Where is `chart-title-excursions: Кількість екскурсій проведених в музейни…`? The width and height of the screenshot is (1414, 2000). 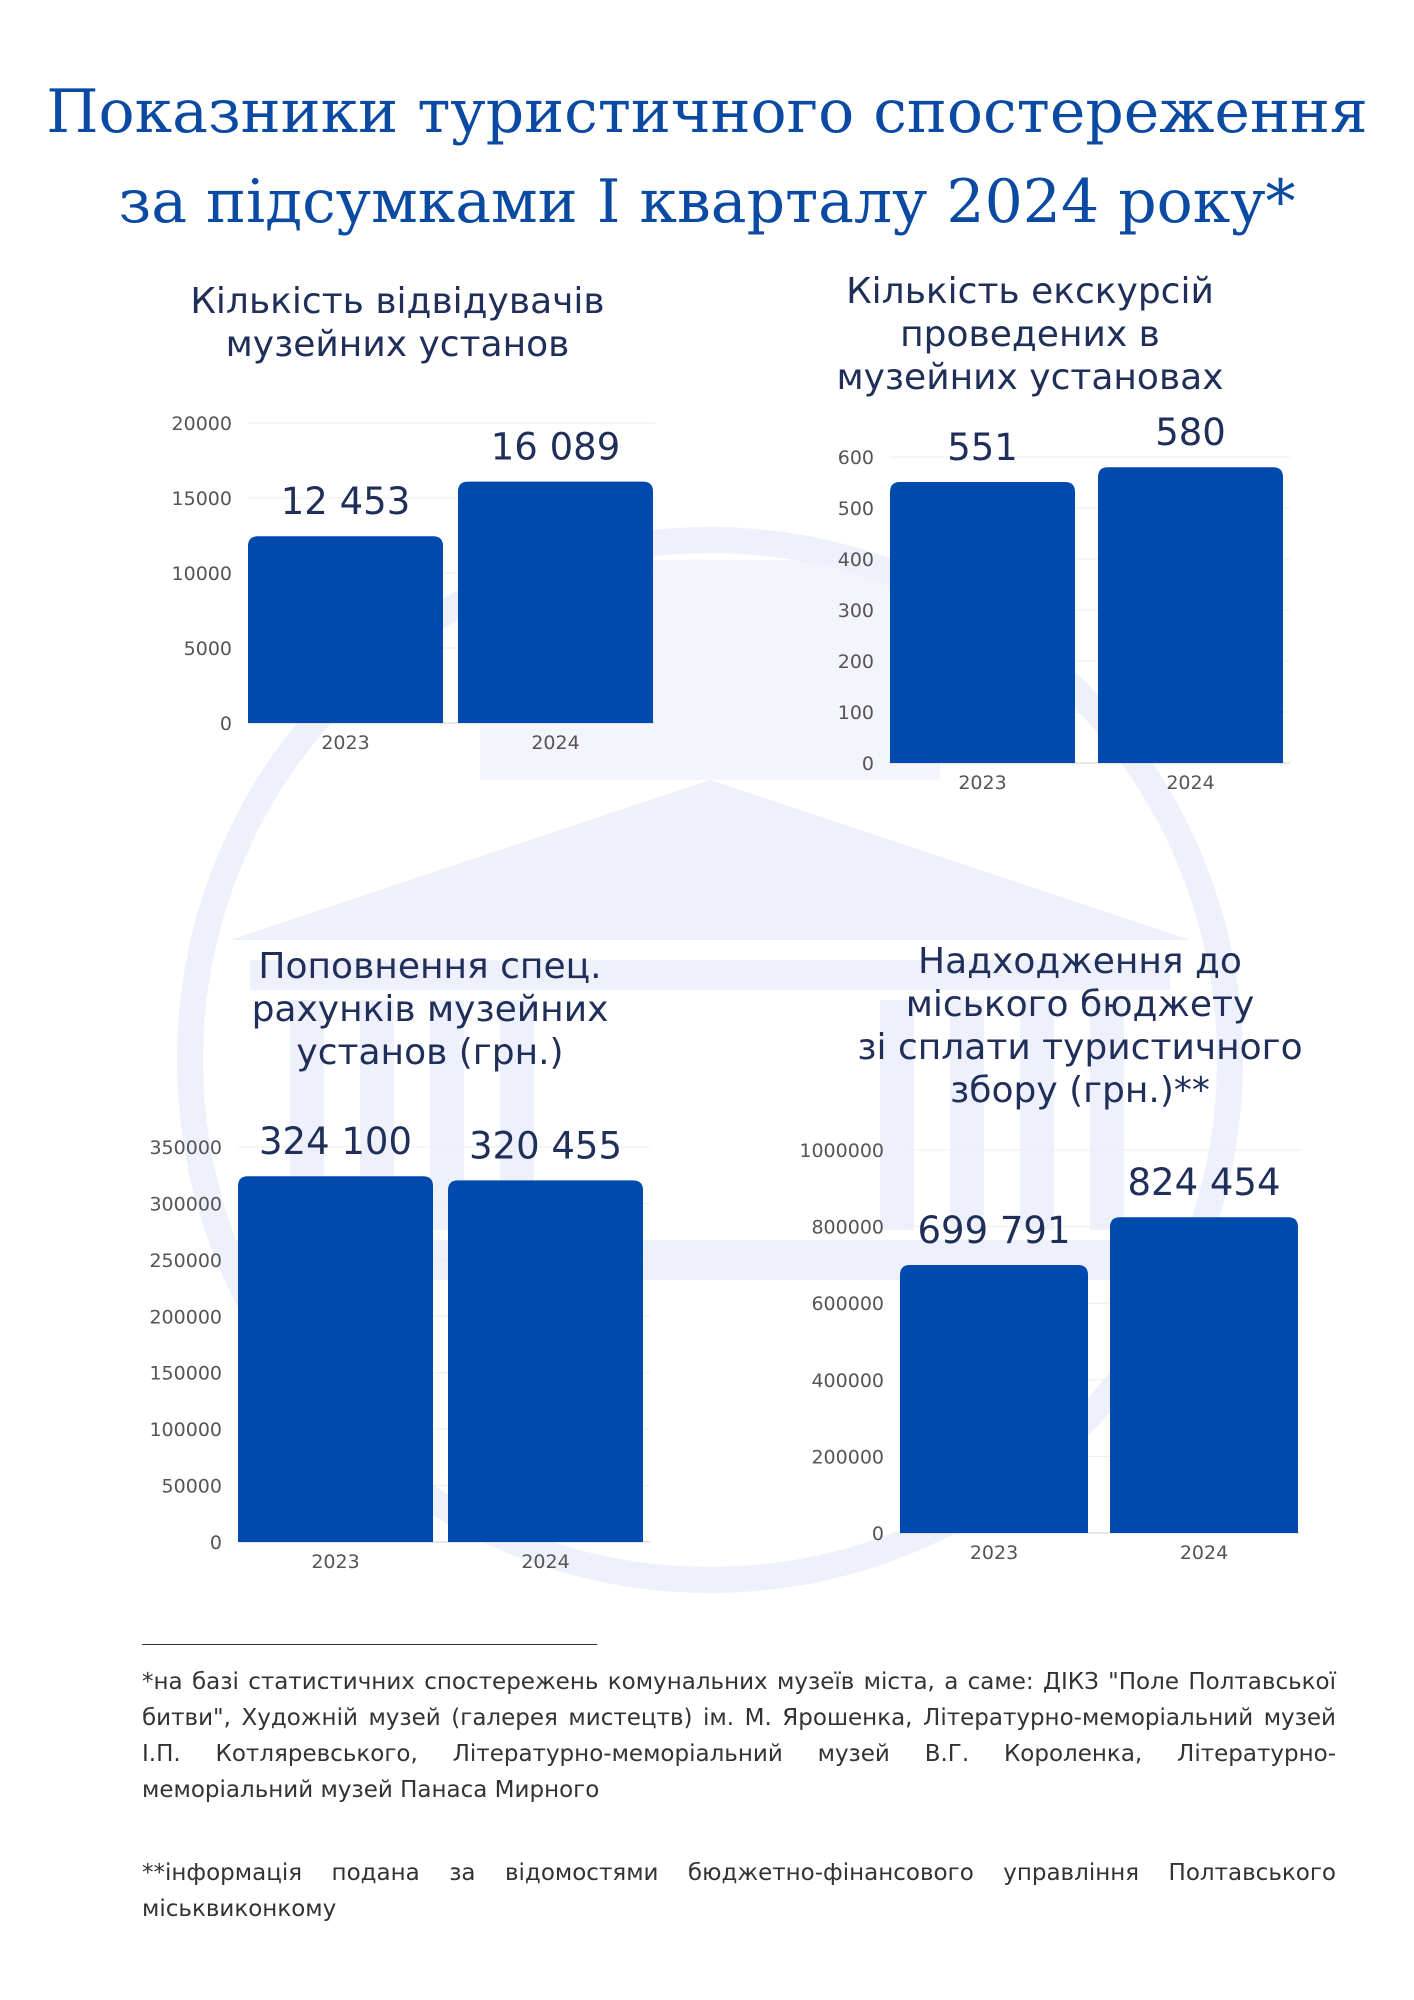
chart-title-excursions: Кількість екскурсій проведених в музейни… is located at coordinates (1030, 334).